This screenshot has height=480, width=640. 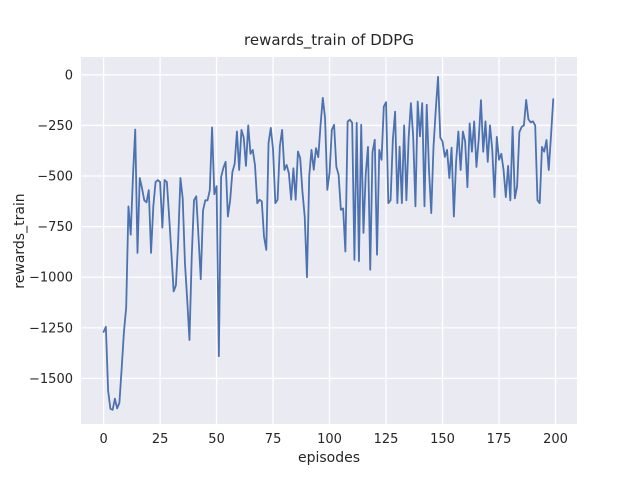 What do you see at coordinates (55, 227) in the screenshot?
I see `y-tick-label: −750` at bounding box center [55, 227].